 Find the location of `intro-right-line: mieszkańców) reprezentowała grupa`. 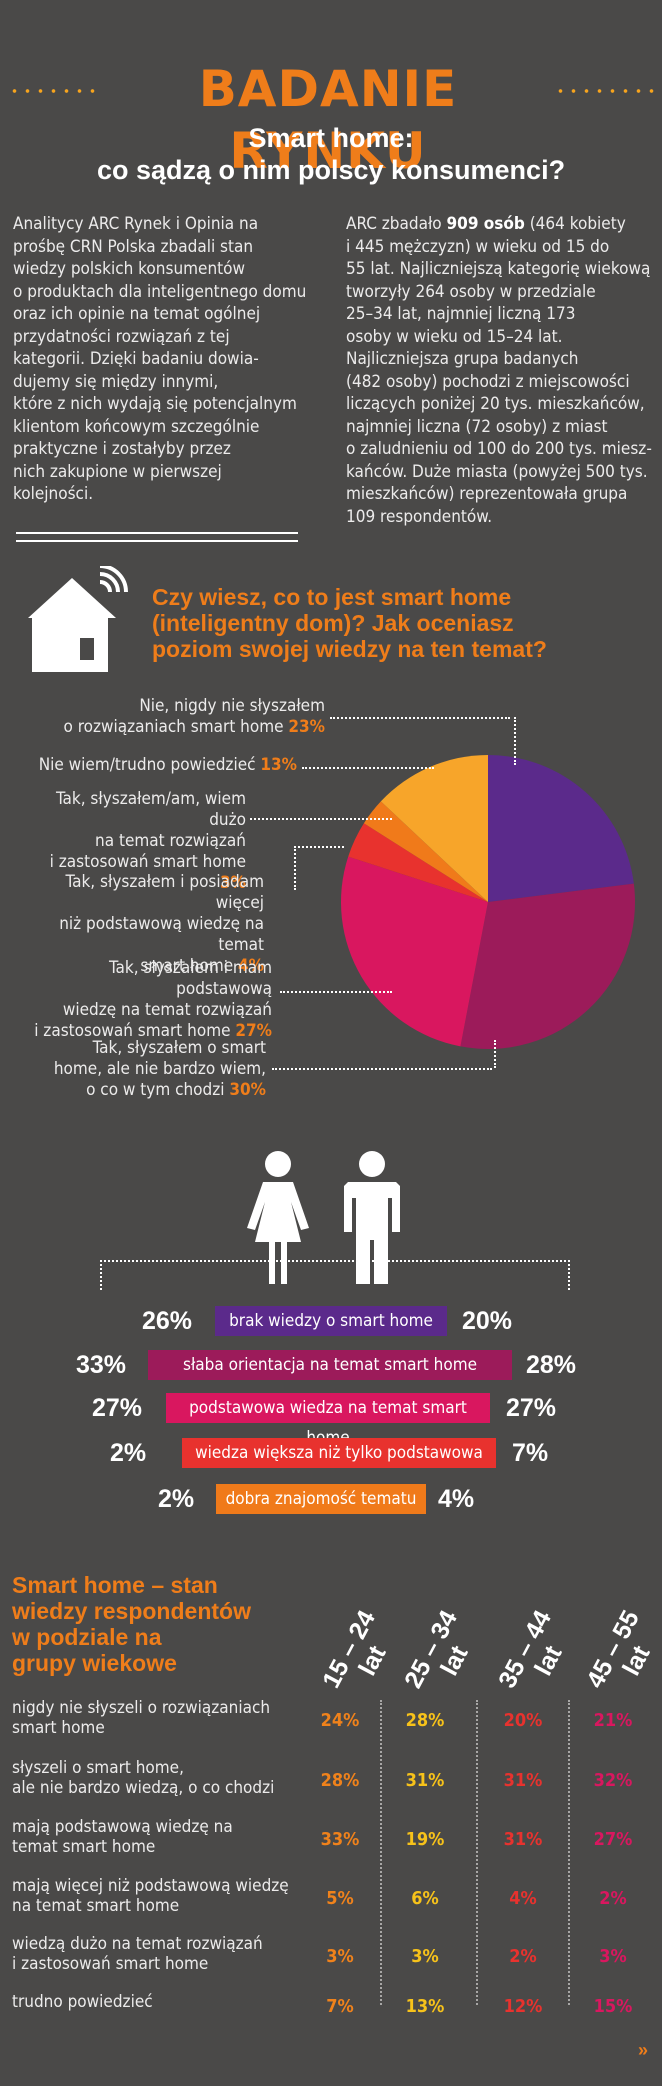

intro-right-line: mieszkańców) reprezentowała grupa is located at coordinates (487, 494).